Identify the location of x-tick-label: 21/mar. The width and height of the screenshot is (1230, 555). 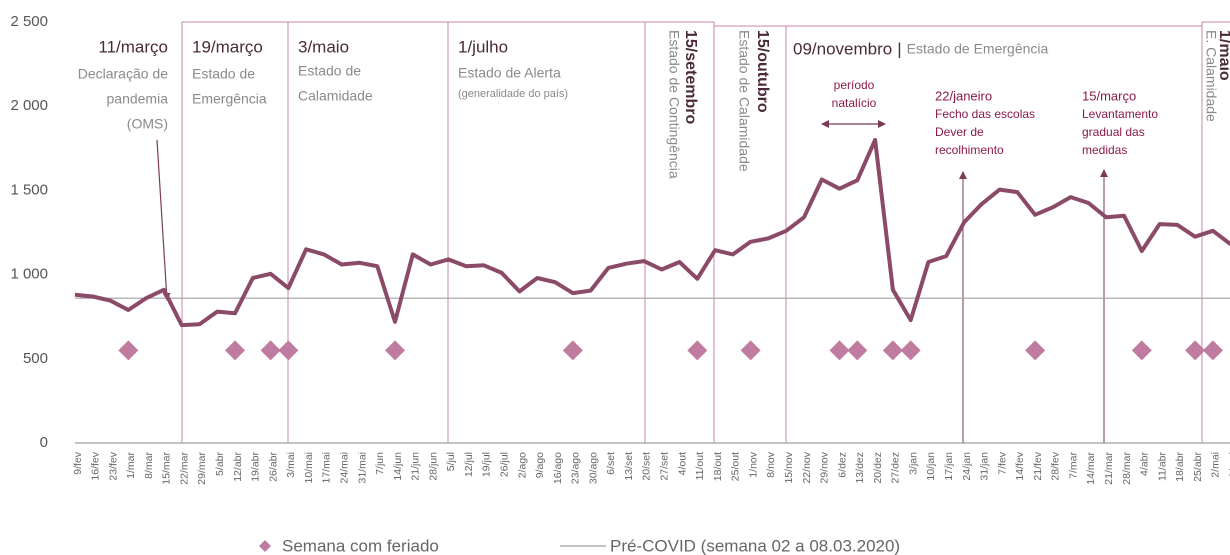
(1109, 468).